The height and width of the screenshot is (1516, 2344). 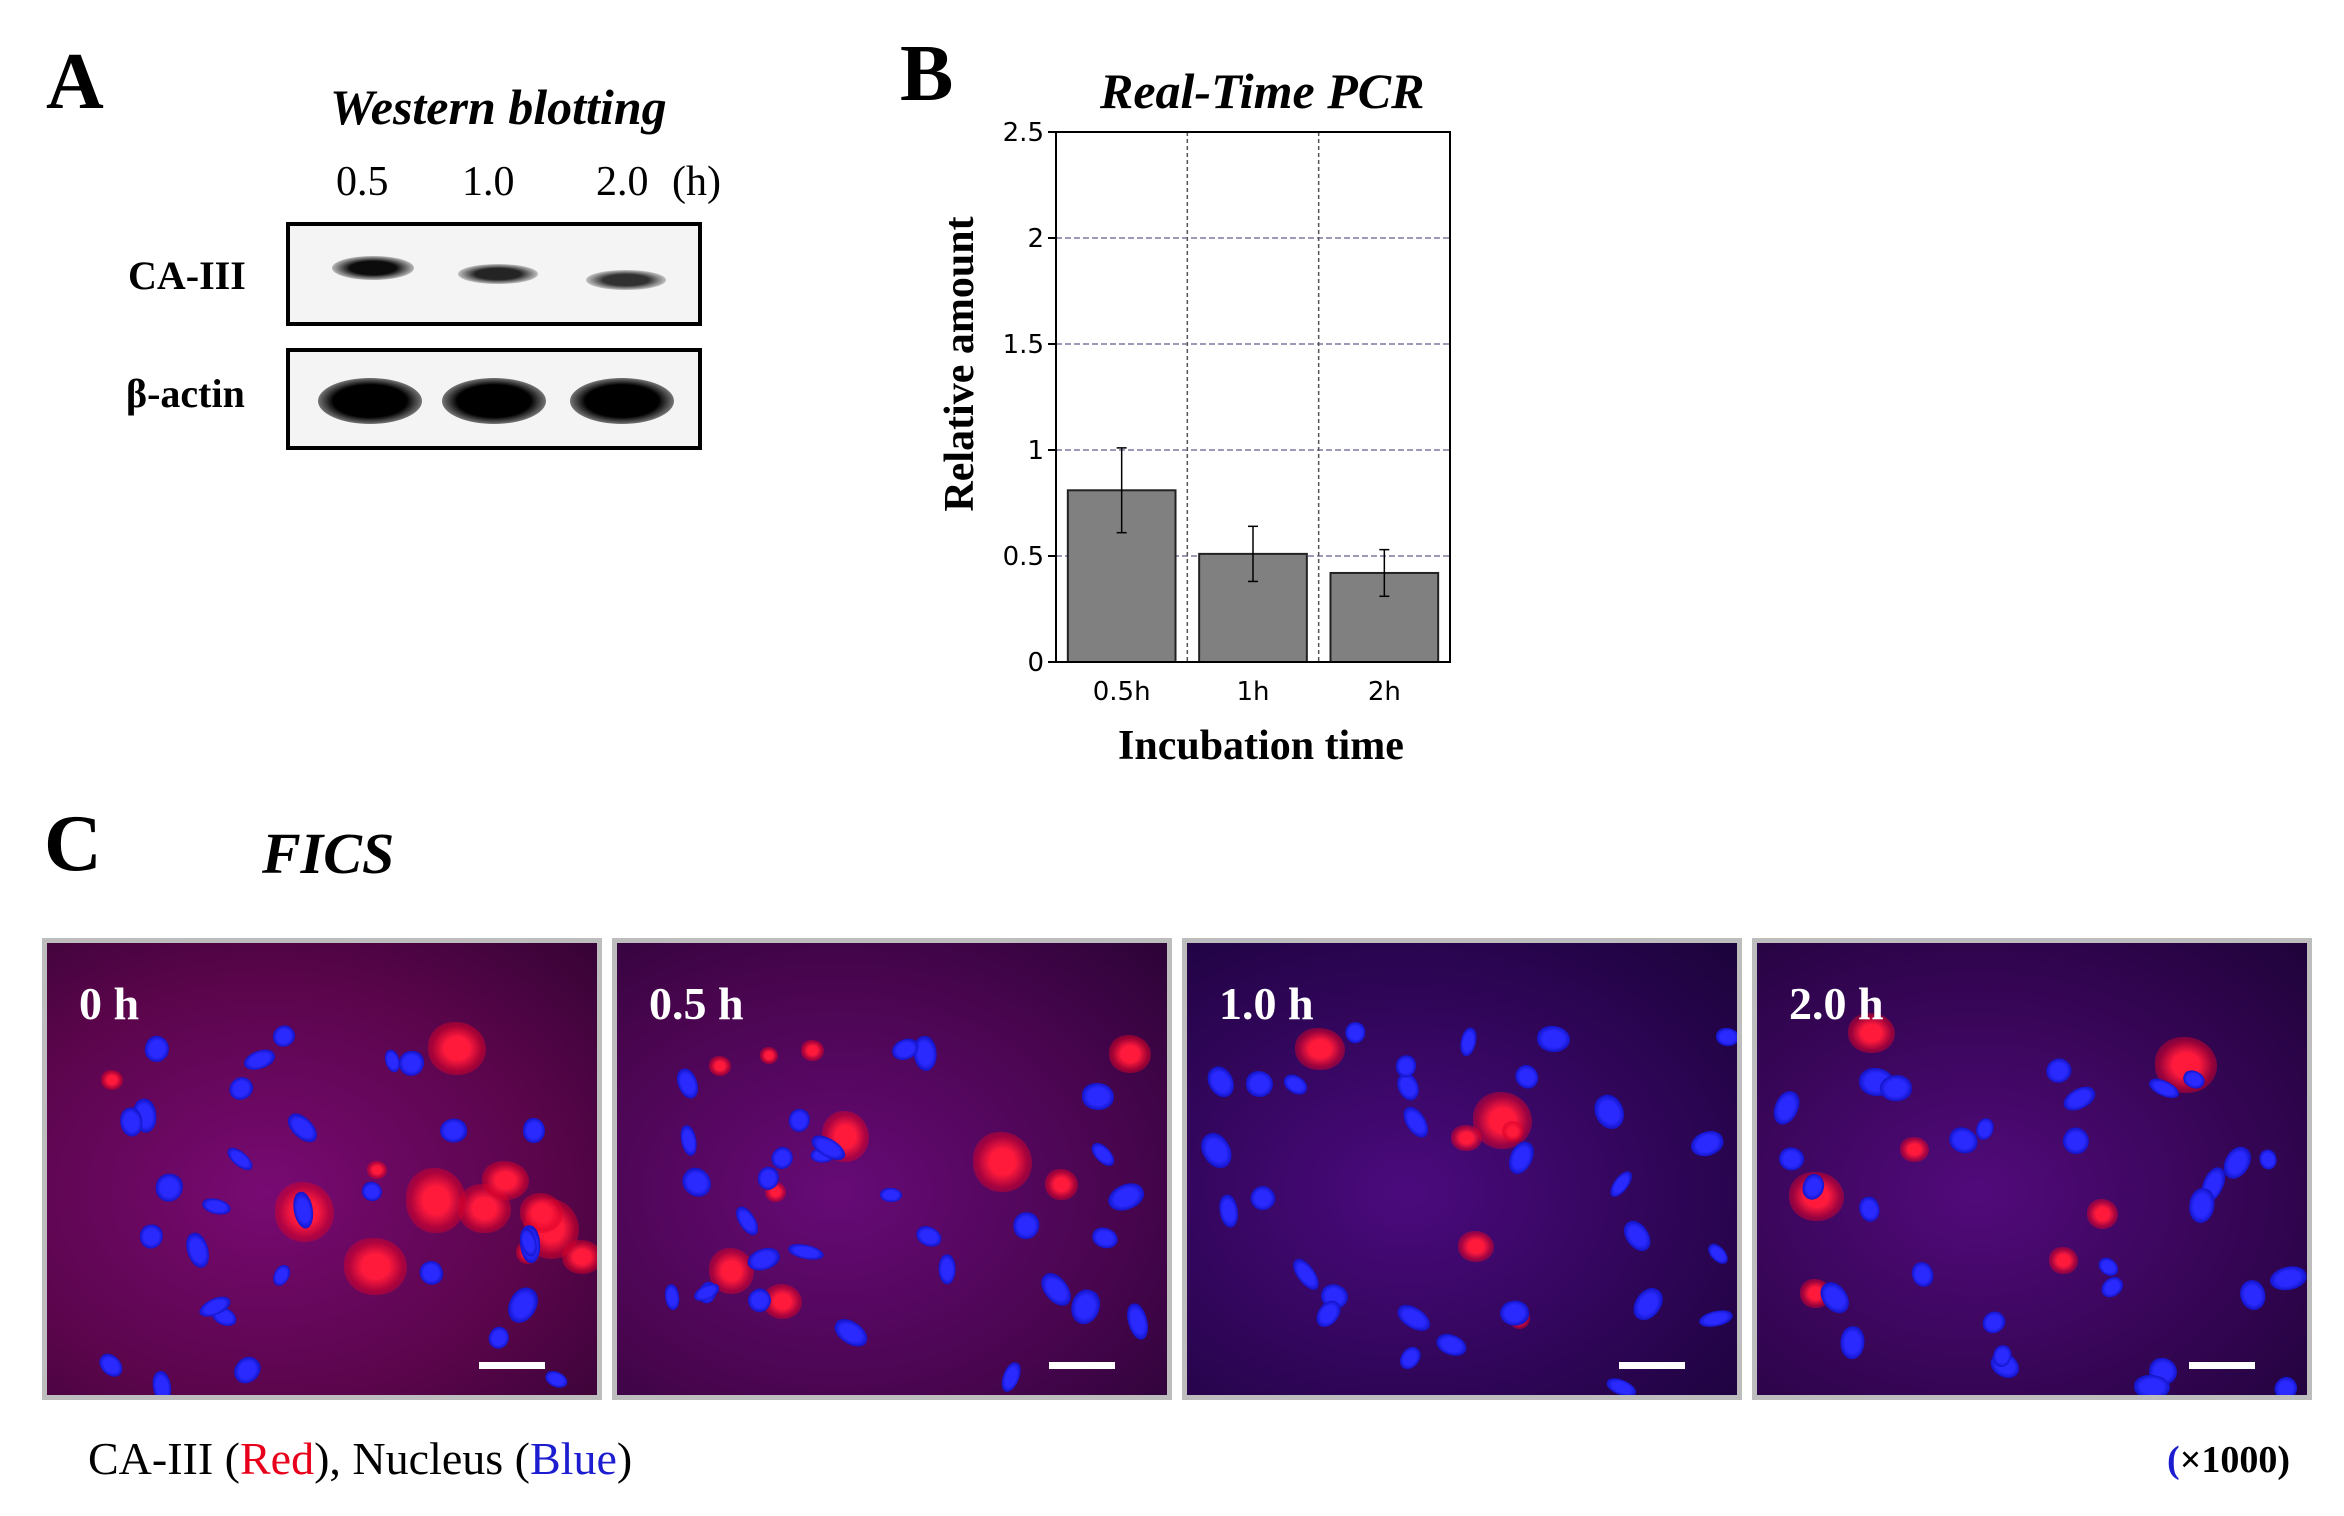 What do you see at coordinates (2032, 1169) in the screenshot?
I see `micrograph-2-0h: 2.0 h` at bounding box center [2032, 1169].